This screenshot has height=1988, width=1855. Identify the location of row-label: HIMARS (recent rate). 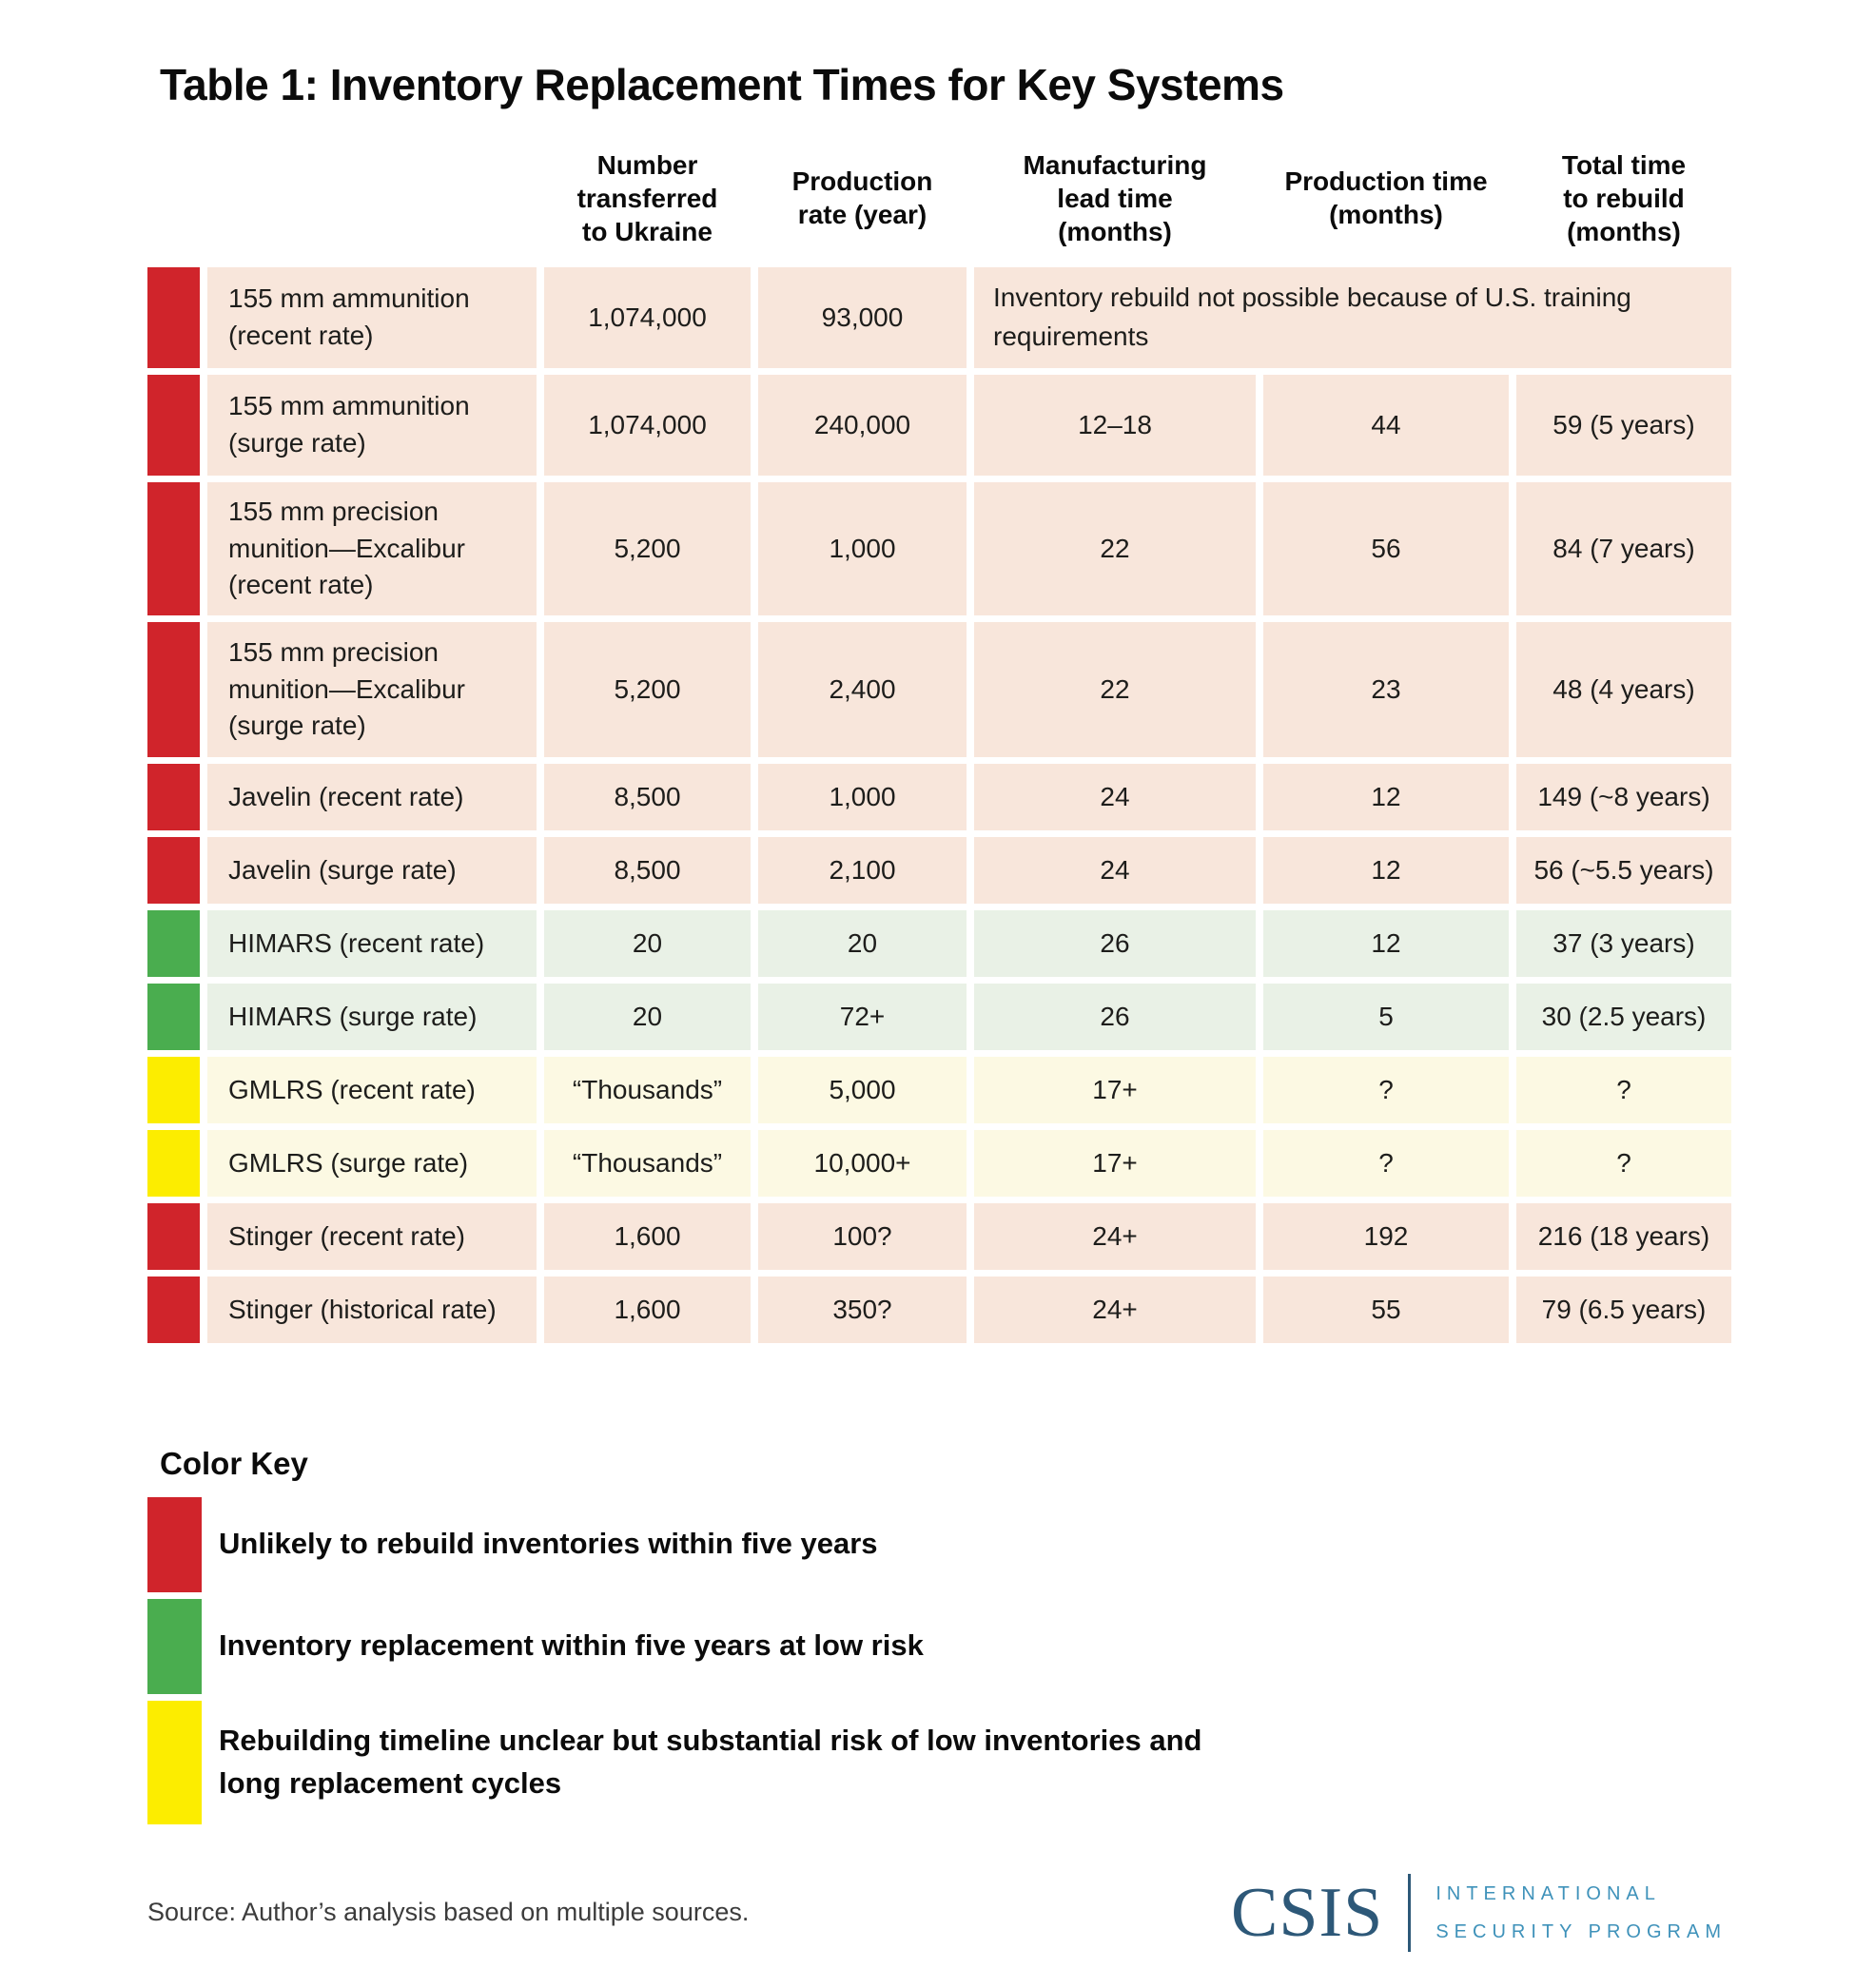
(372, 943).